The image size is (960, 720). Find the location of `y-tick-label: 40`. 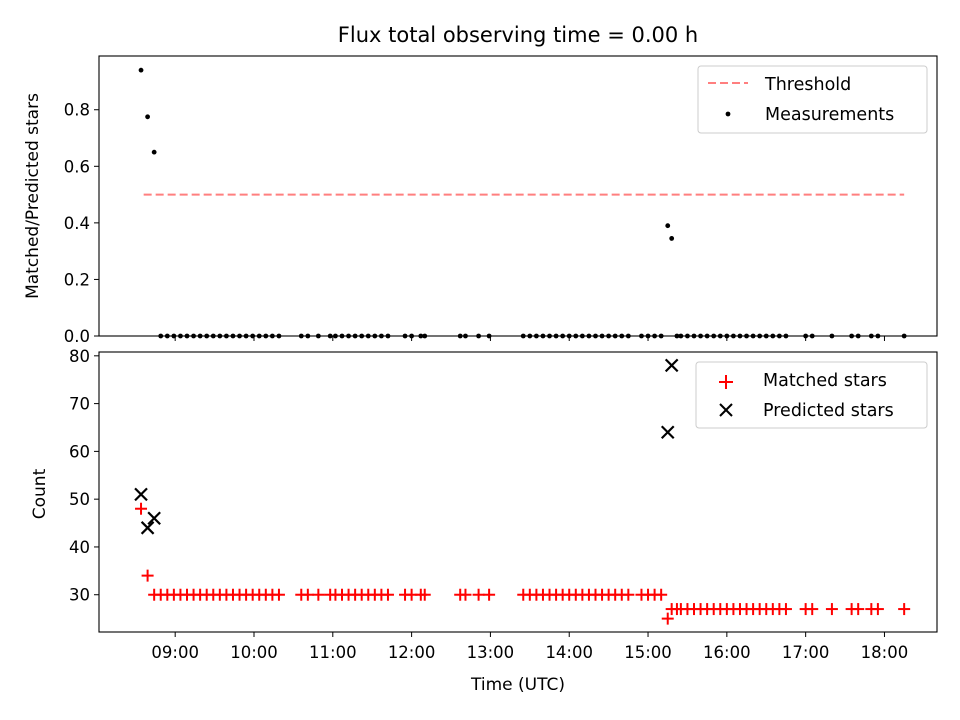

y-tick-label: 40 is located at coordinates (79, 547).